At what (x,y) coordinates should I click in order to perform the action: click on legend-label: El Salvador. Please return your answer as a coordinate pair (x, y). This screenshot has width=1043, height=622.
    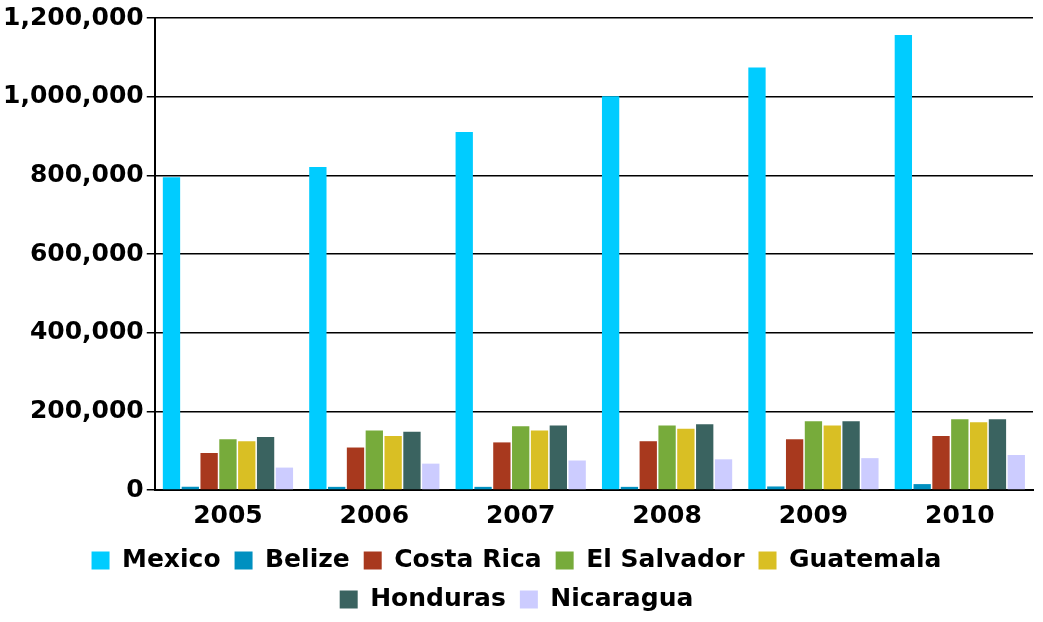
    Looking at the image, I should click on (666, 558).